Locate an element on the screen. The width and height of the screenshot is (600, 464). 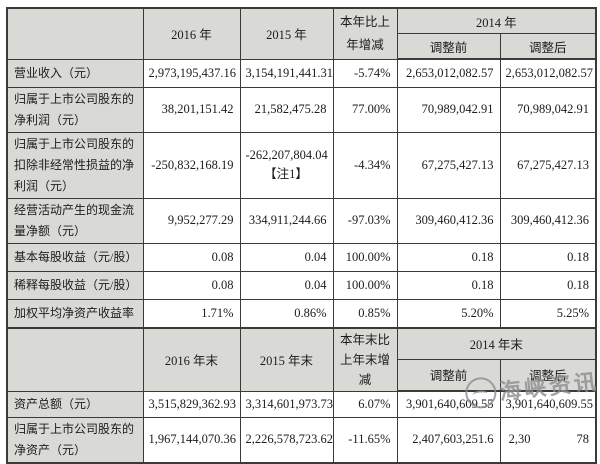
row-label: 加权平均净资产收益率 is located at coordinates (75, 313).